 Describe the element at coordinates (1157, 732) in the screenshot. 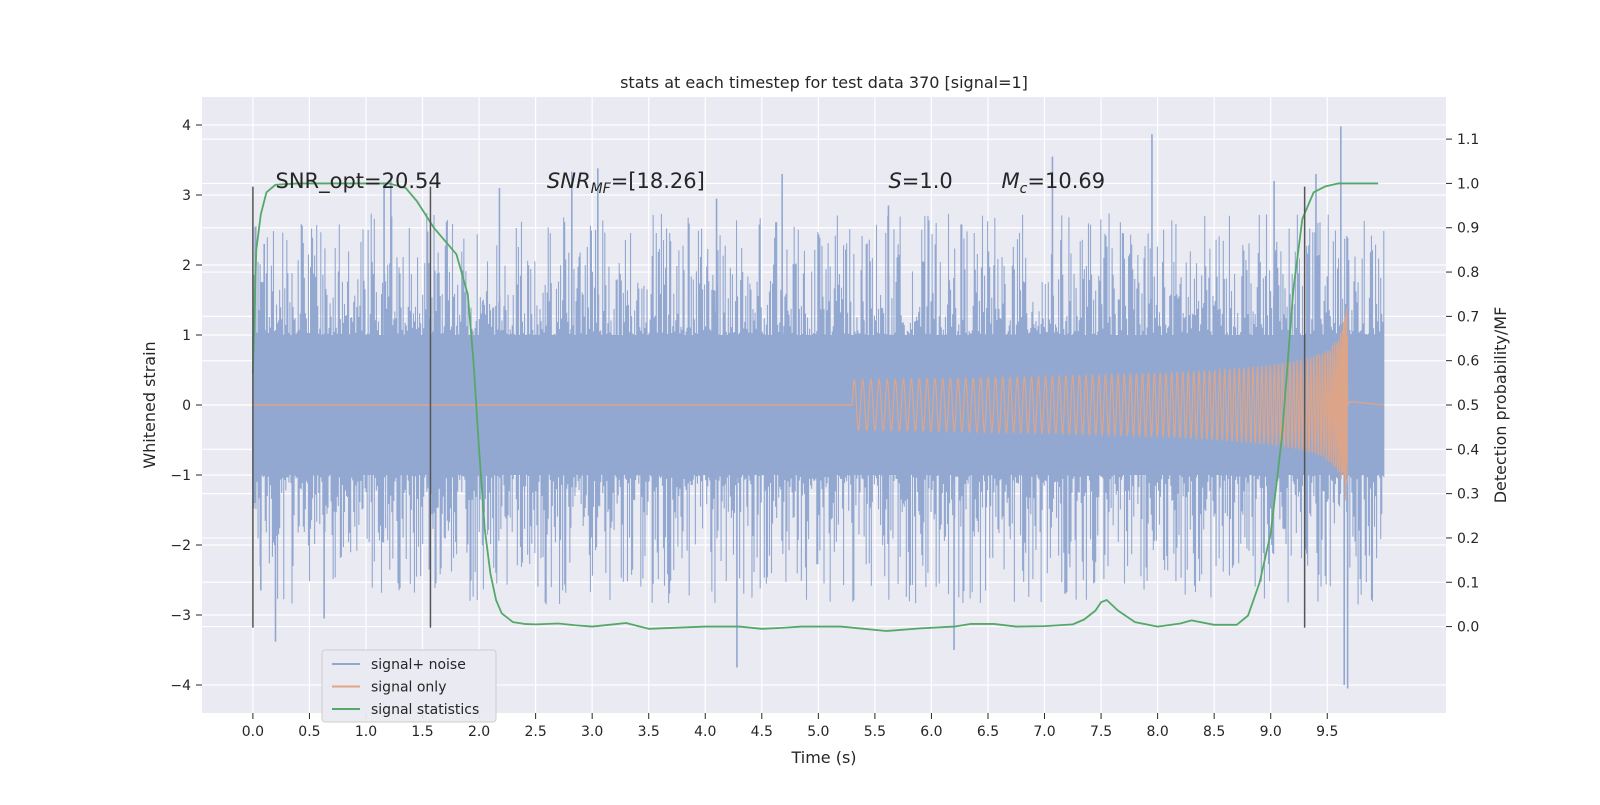

I see `x-tick-label: 8.0` at that location.